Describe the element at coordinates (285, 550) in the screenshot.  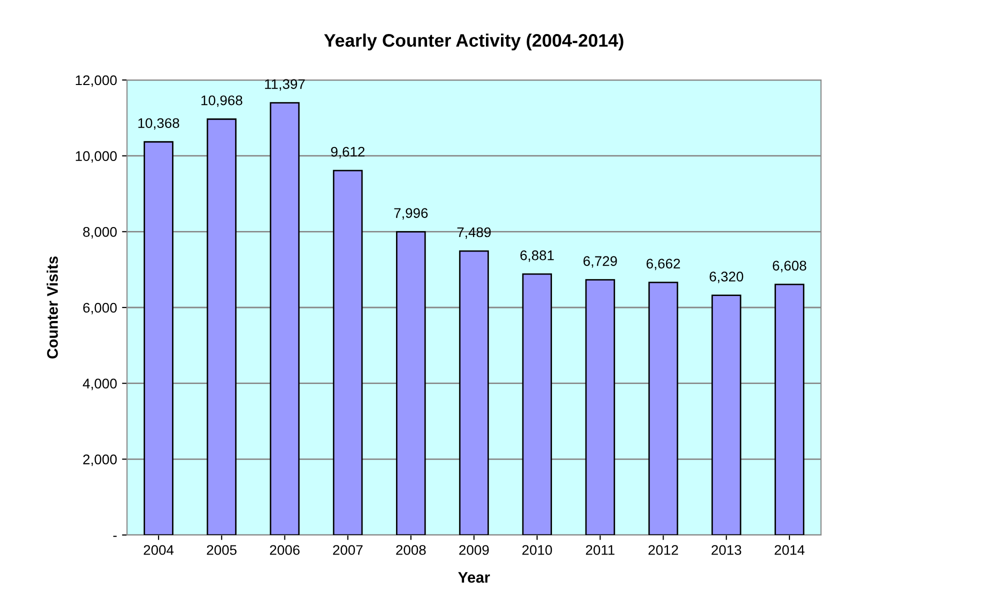
I see `x-tick-label: 2006` at that location.